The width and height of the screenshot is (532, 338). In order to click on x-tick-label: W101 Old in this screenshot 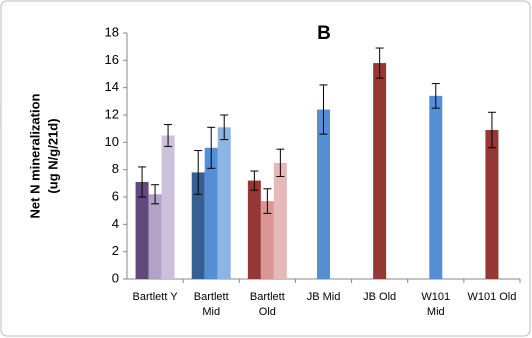, I will do `click(491, 297)`.